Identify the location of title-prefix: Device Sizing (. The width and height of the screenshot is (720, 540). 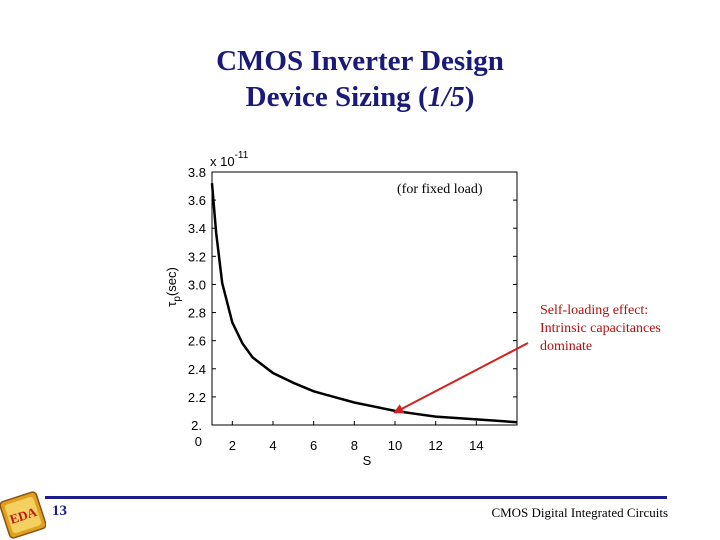
(336, 97).